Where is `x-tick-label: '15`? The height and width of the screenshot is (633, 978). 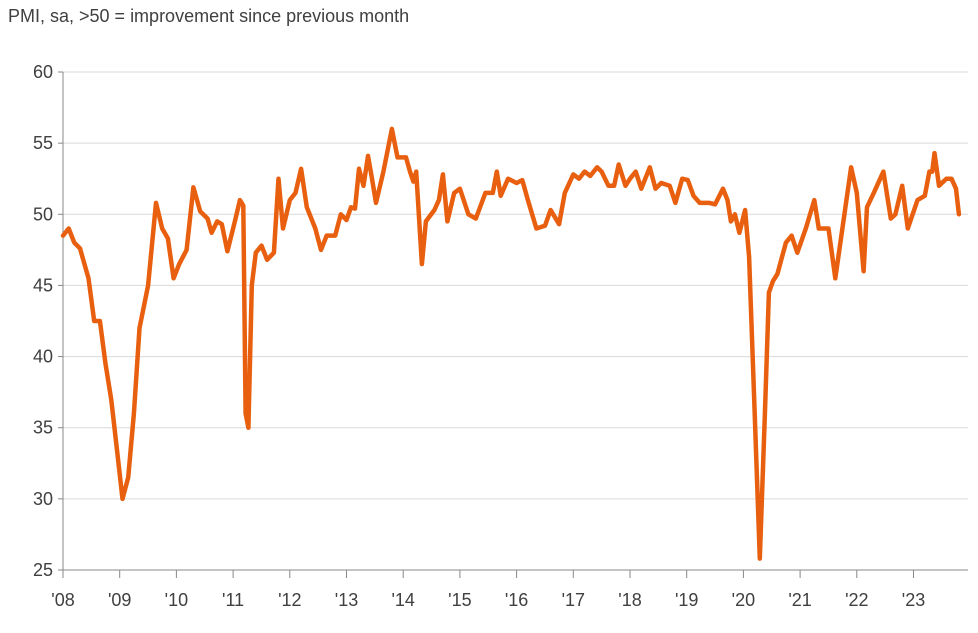 x-tick-label: '15 is located at coordinates (459, 600).